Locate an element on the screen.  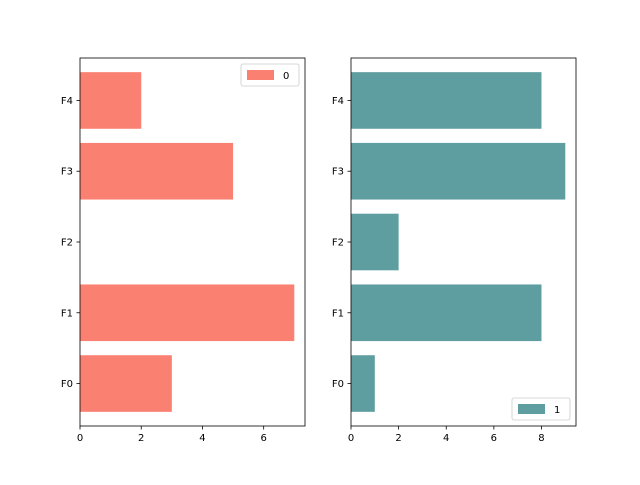
legend-label: 0 is located at coordinates (286, 76).